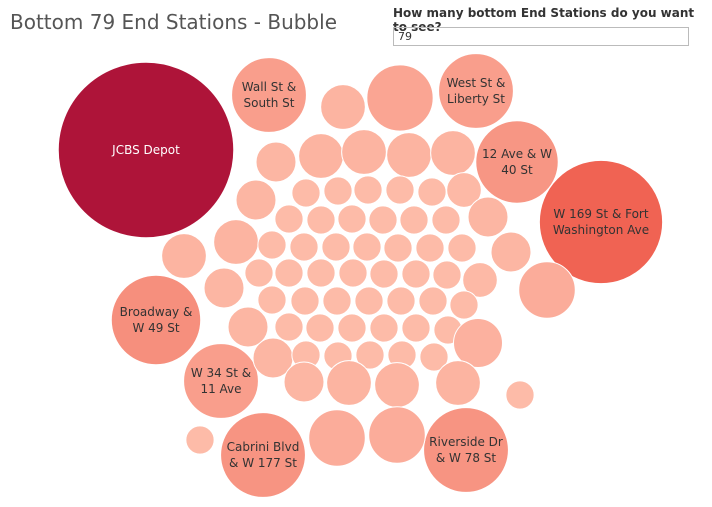  I want to click on bubble-label: Riverside Dr & W 78 St, so click(466, 450).